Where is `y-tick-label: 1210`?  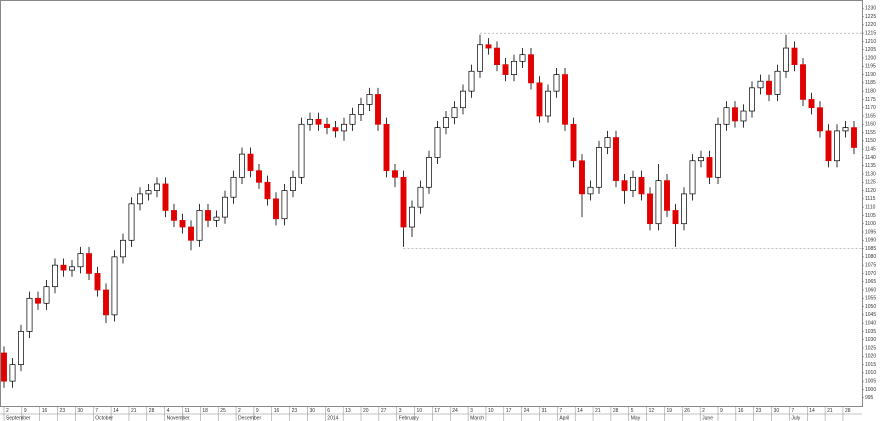 y-tick-label: 1210 is located at coordinates (870, 42).